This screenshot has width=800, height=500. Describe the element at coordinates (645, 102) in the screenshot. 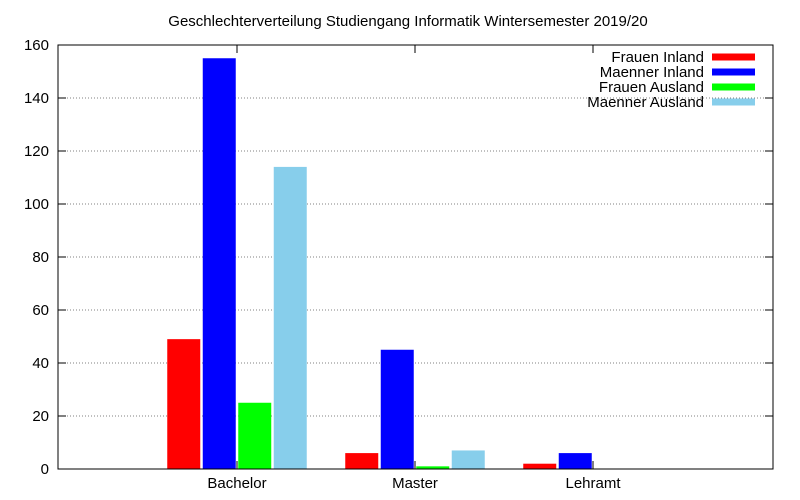

I see `legend-label: Maenner Ausland` at that location.